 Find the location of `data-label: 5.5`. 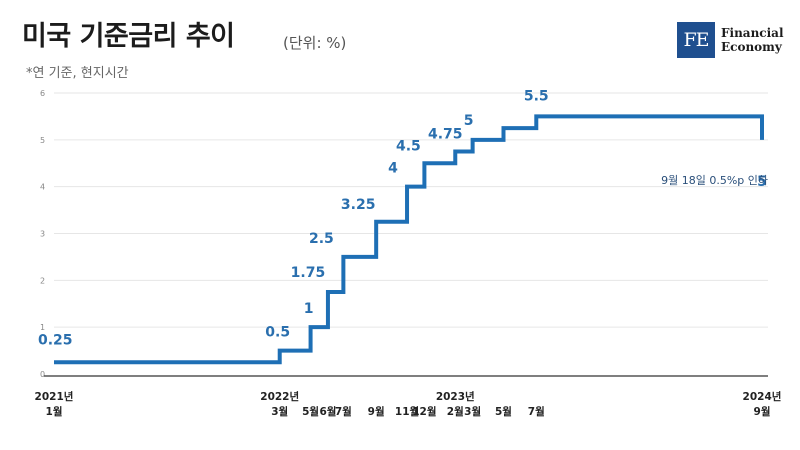

data-label: 5.5 is located at coordinates (536, 96).